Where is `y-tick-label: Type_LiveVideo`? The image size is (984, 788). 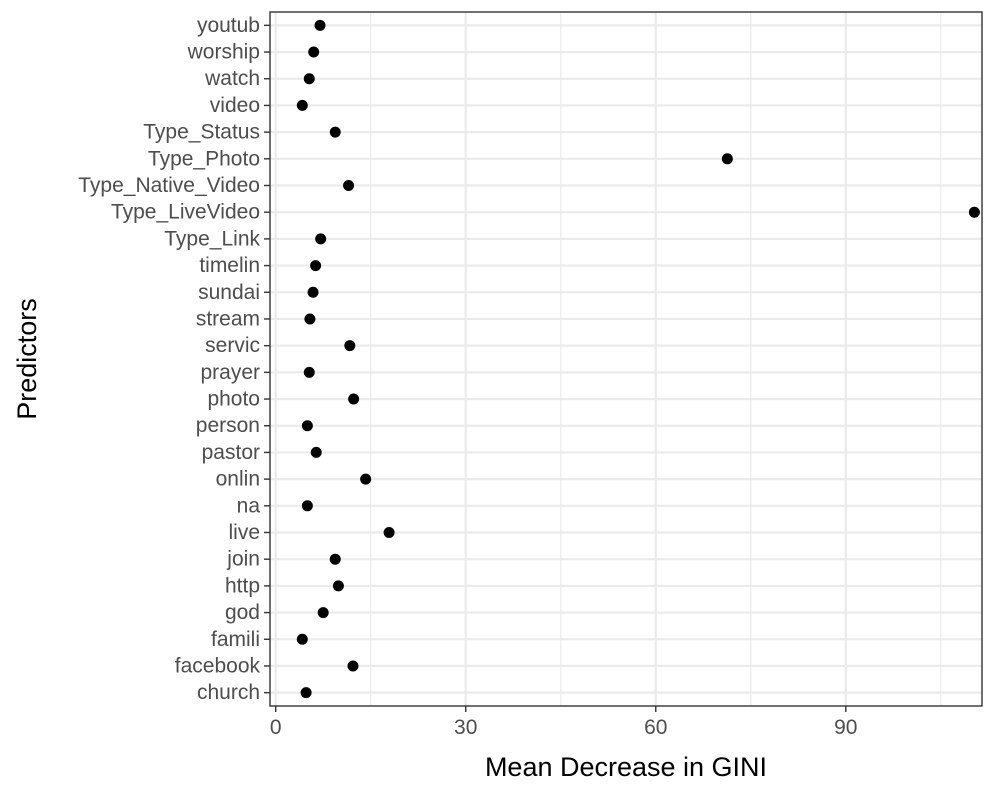 y-tick-label: Type_LiveVideo is located at coordinates (185, 212).